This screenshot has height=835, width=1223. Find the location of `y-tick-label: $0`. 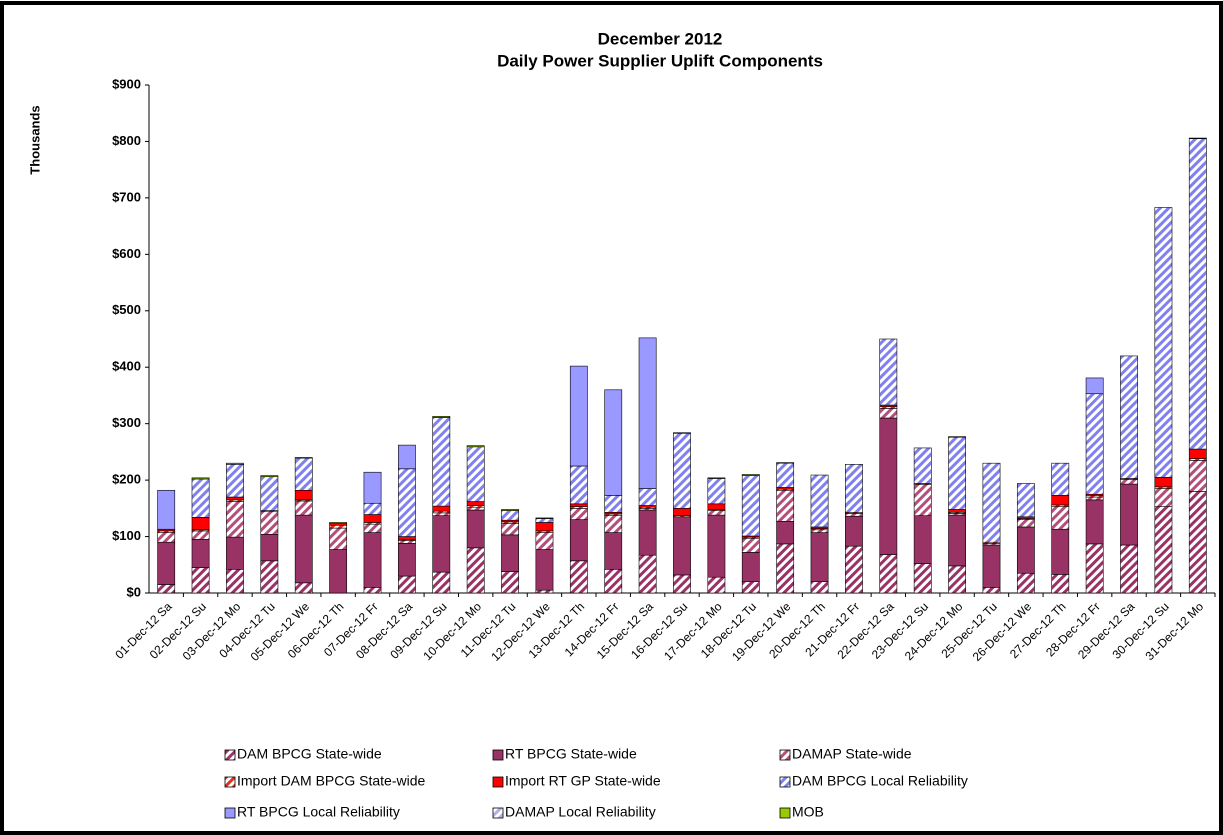

y-tick-label: $0 is located at coordinates (134, 591).